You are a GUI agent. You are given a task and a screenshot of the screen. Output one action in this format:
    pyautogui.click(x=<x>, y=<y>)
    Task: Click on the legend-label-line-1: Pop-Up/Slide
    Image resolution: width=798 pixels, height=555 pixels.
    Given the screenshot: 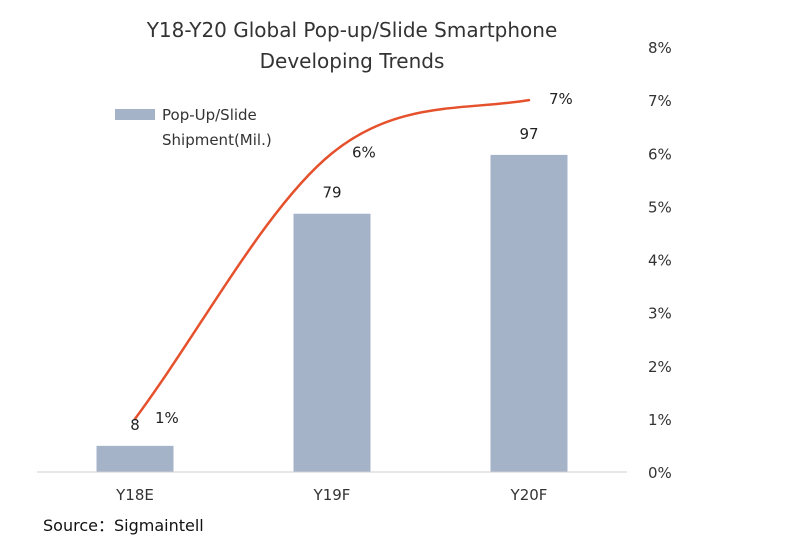 What is the action you would take?
    pyautogui.click(x=209, y=115)
    